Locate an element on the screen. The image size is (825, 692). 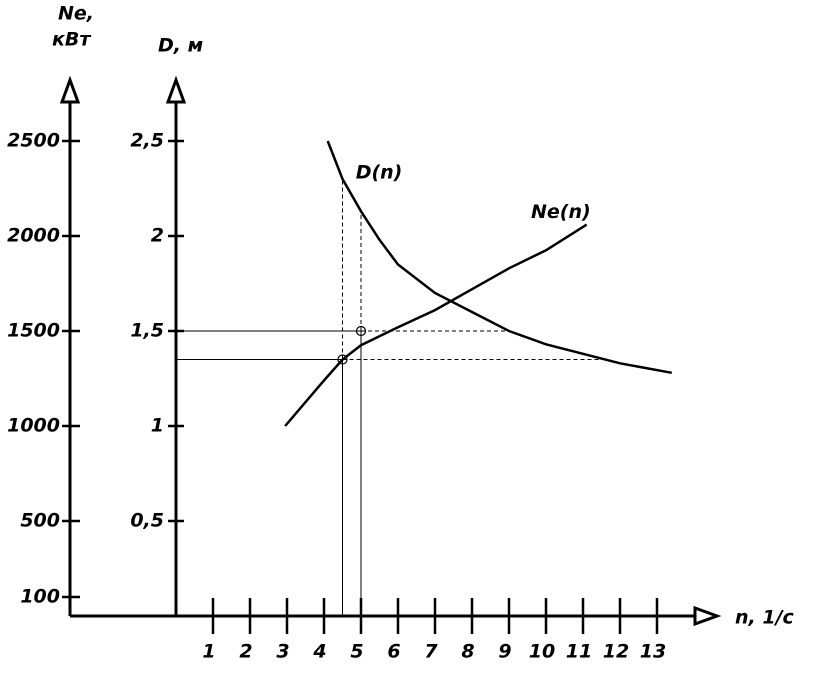
y2-tick-label: 1500 is located at coordinates (33, 331).